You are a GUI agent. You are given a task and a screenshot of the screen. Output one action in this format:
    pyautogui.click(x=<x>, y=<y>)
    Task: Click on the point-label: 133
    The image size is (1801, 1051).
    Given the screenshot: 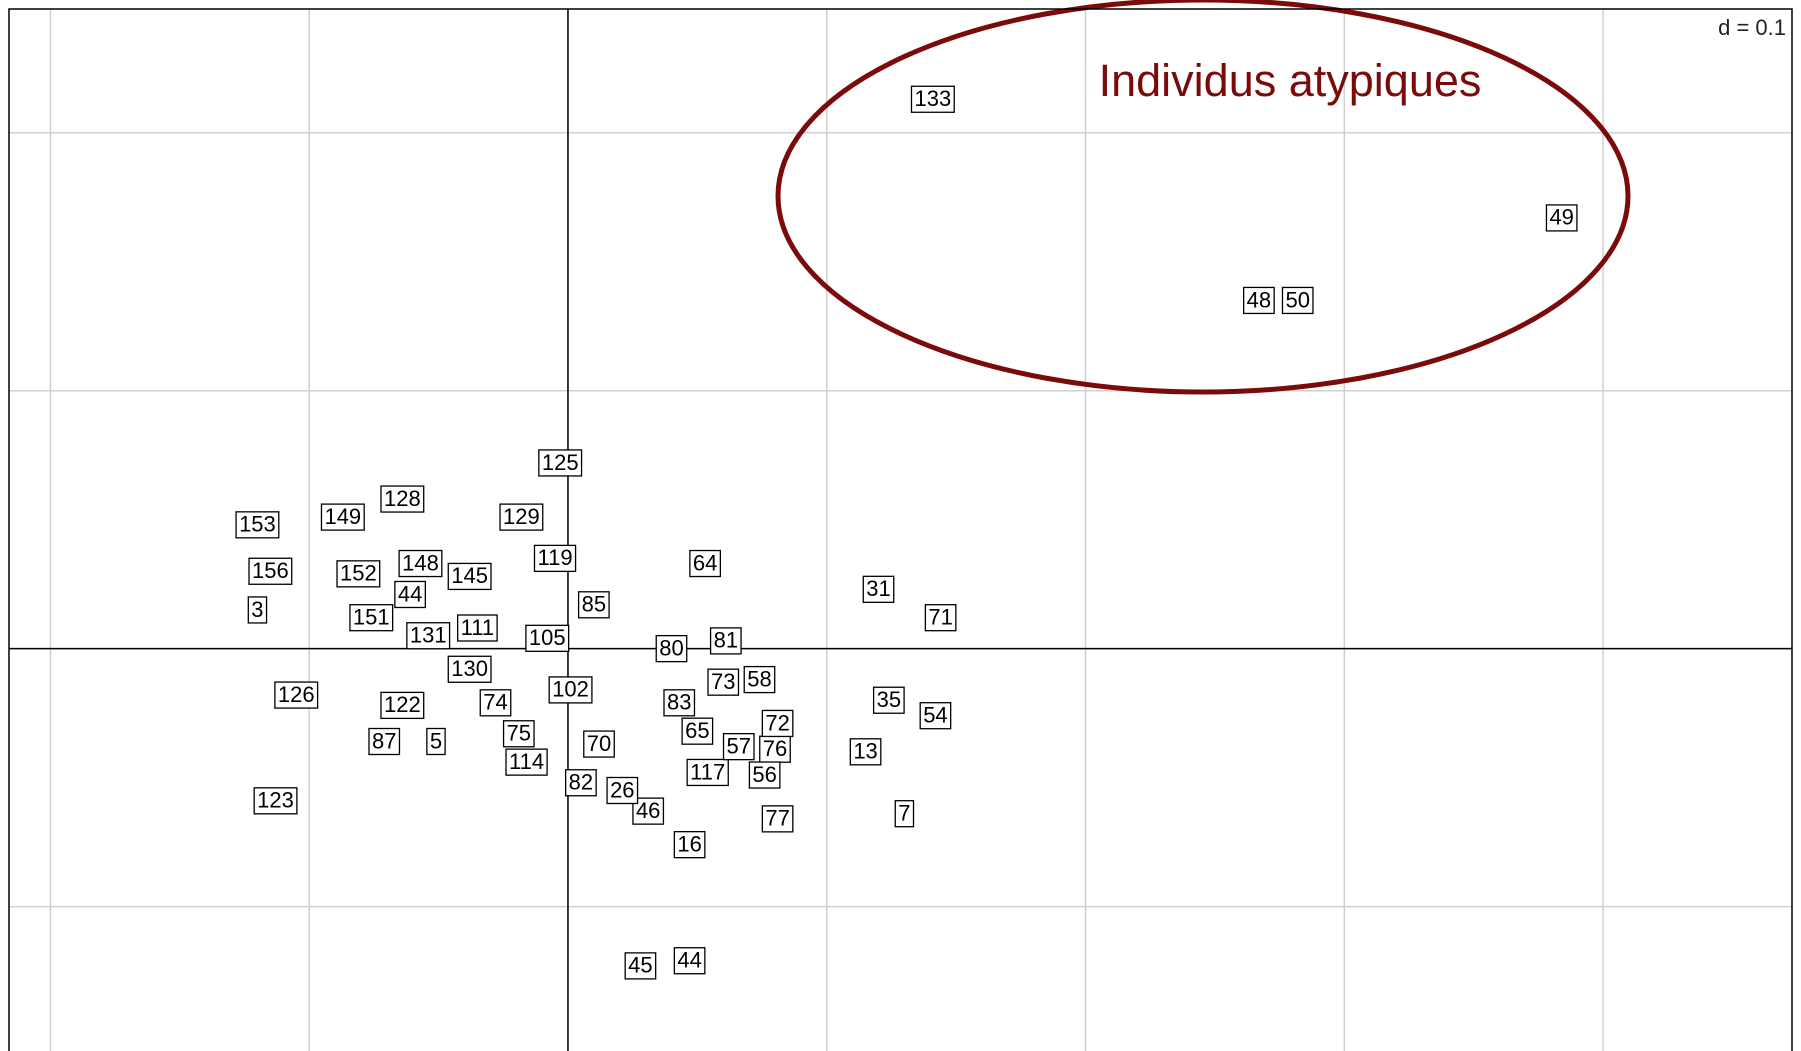 What is the action you would take?
    pyautogui.click(x=932, y=99)
    